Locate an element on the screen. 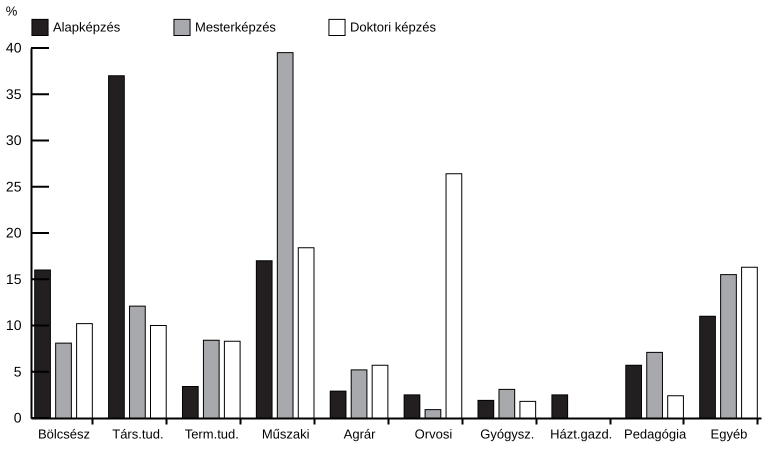 The image size is (784, 467). y-tick-label: 20 is located at coordinates (14, 232).